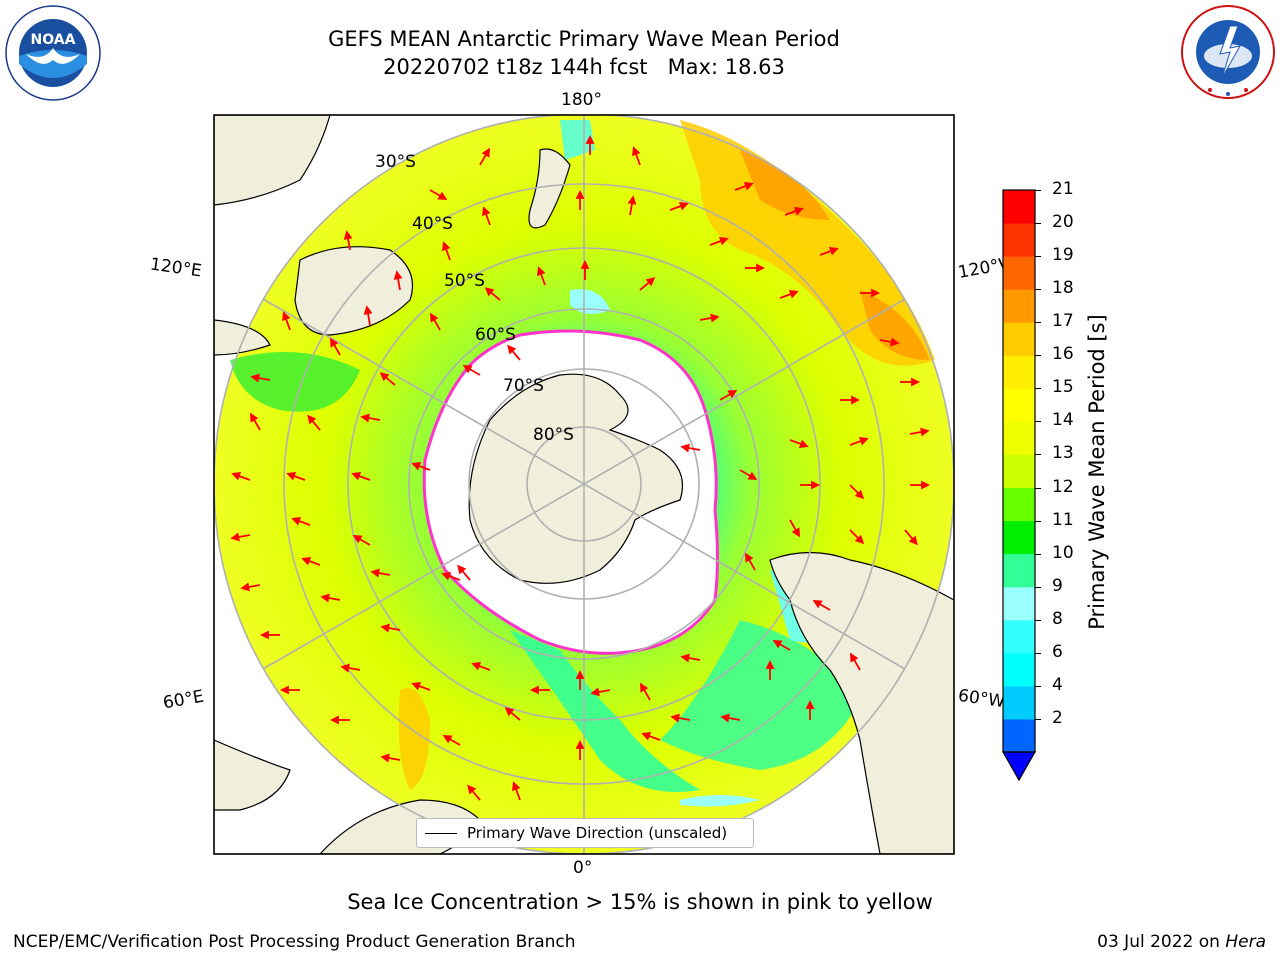  I want to click on colorbar-bands, so click(1019, 471).